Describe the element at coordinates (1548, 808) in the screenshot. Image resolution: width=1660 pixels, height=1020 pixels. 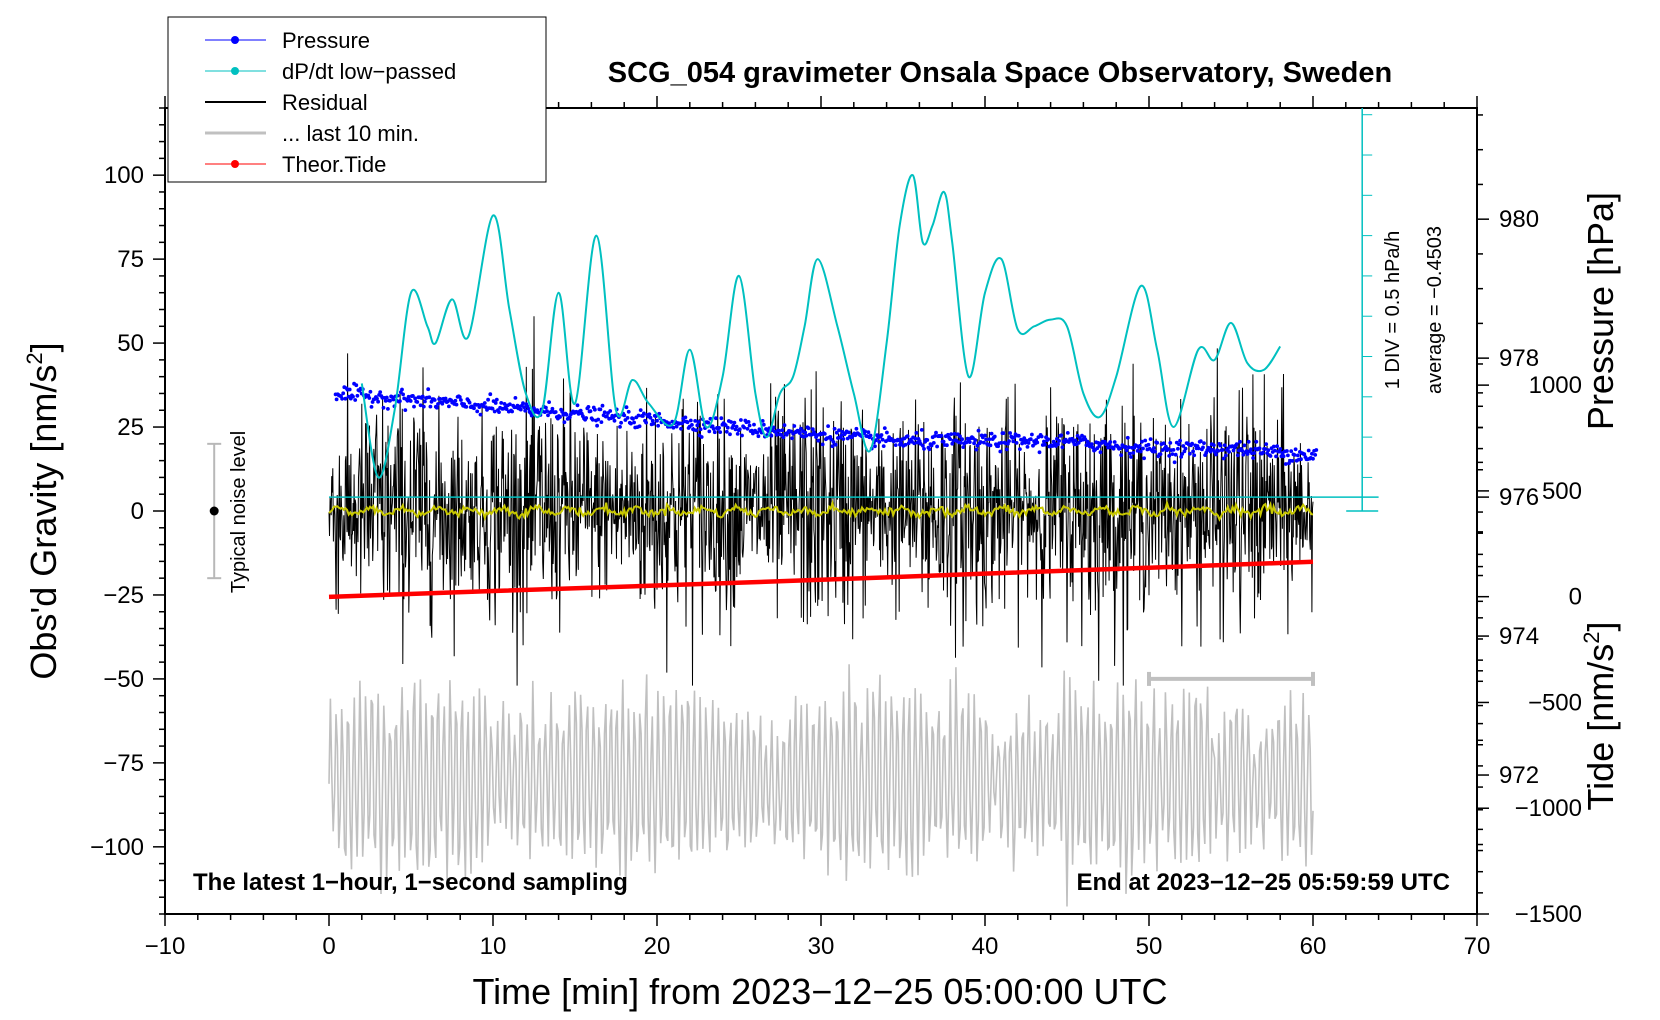
I see `tide-tick-label: −1000` at that location.